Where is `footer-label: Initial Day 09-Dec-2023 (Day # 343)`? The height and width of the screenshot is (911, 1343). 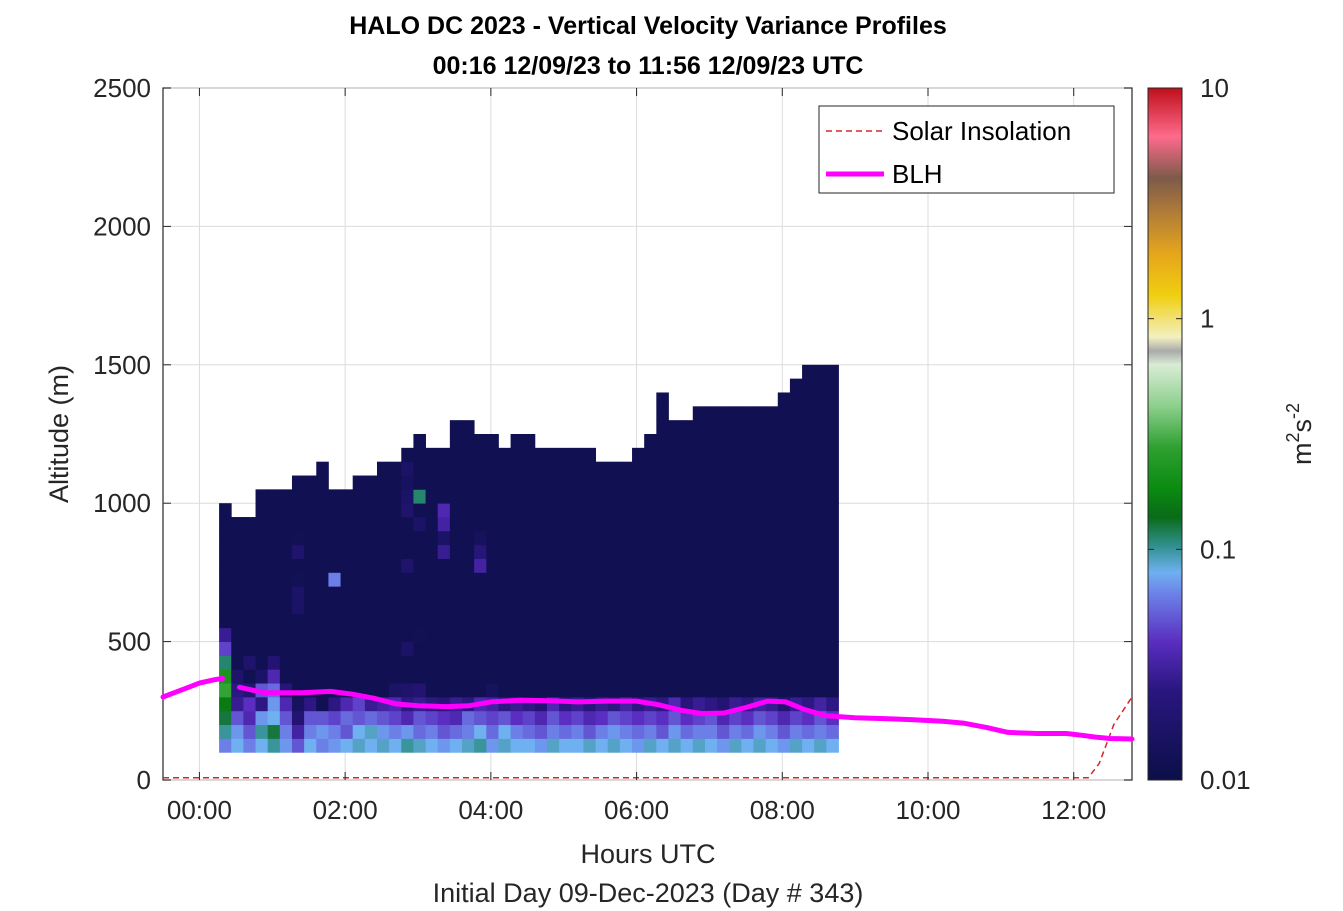 footer-label: Initial Day 09-Dec-2023 (Day # 343) is located at coordinates (648, 893).